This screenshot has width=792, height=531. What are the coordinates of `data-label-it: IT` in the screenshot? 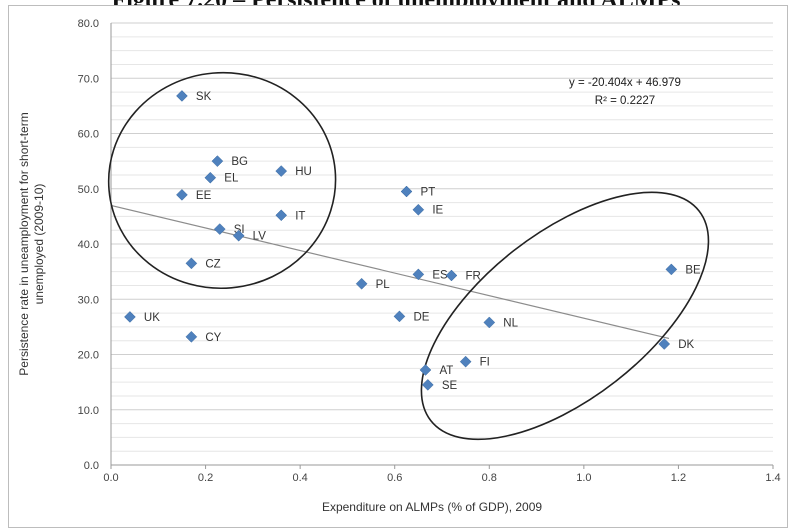 It's located at (300, 216).